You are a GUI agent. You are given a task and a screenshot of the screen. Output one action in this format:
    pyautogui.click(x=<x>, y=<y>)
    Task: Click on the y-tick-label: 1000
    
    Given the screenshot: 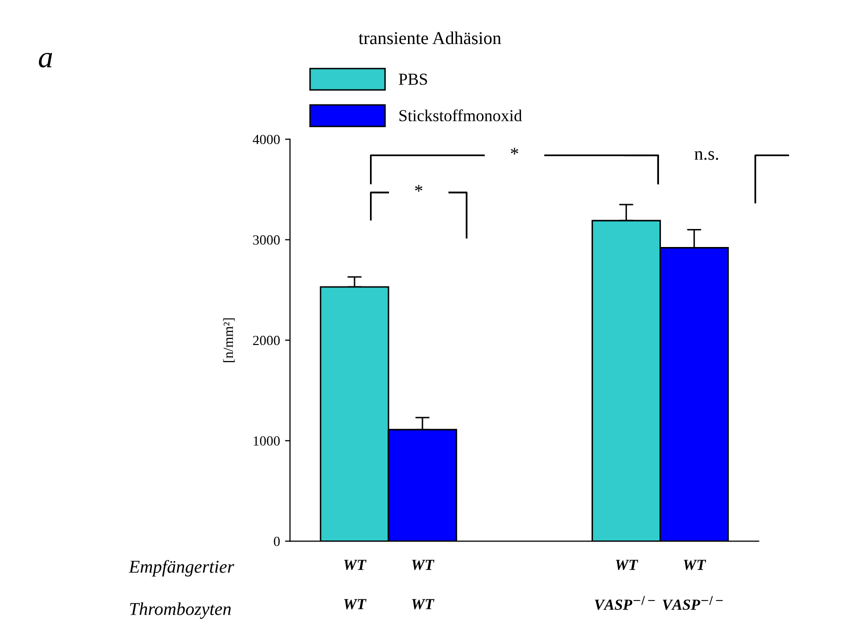 What is the action you would take?
    pyautogui.click(x=267, y=441)
    